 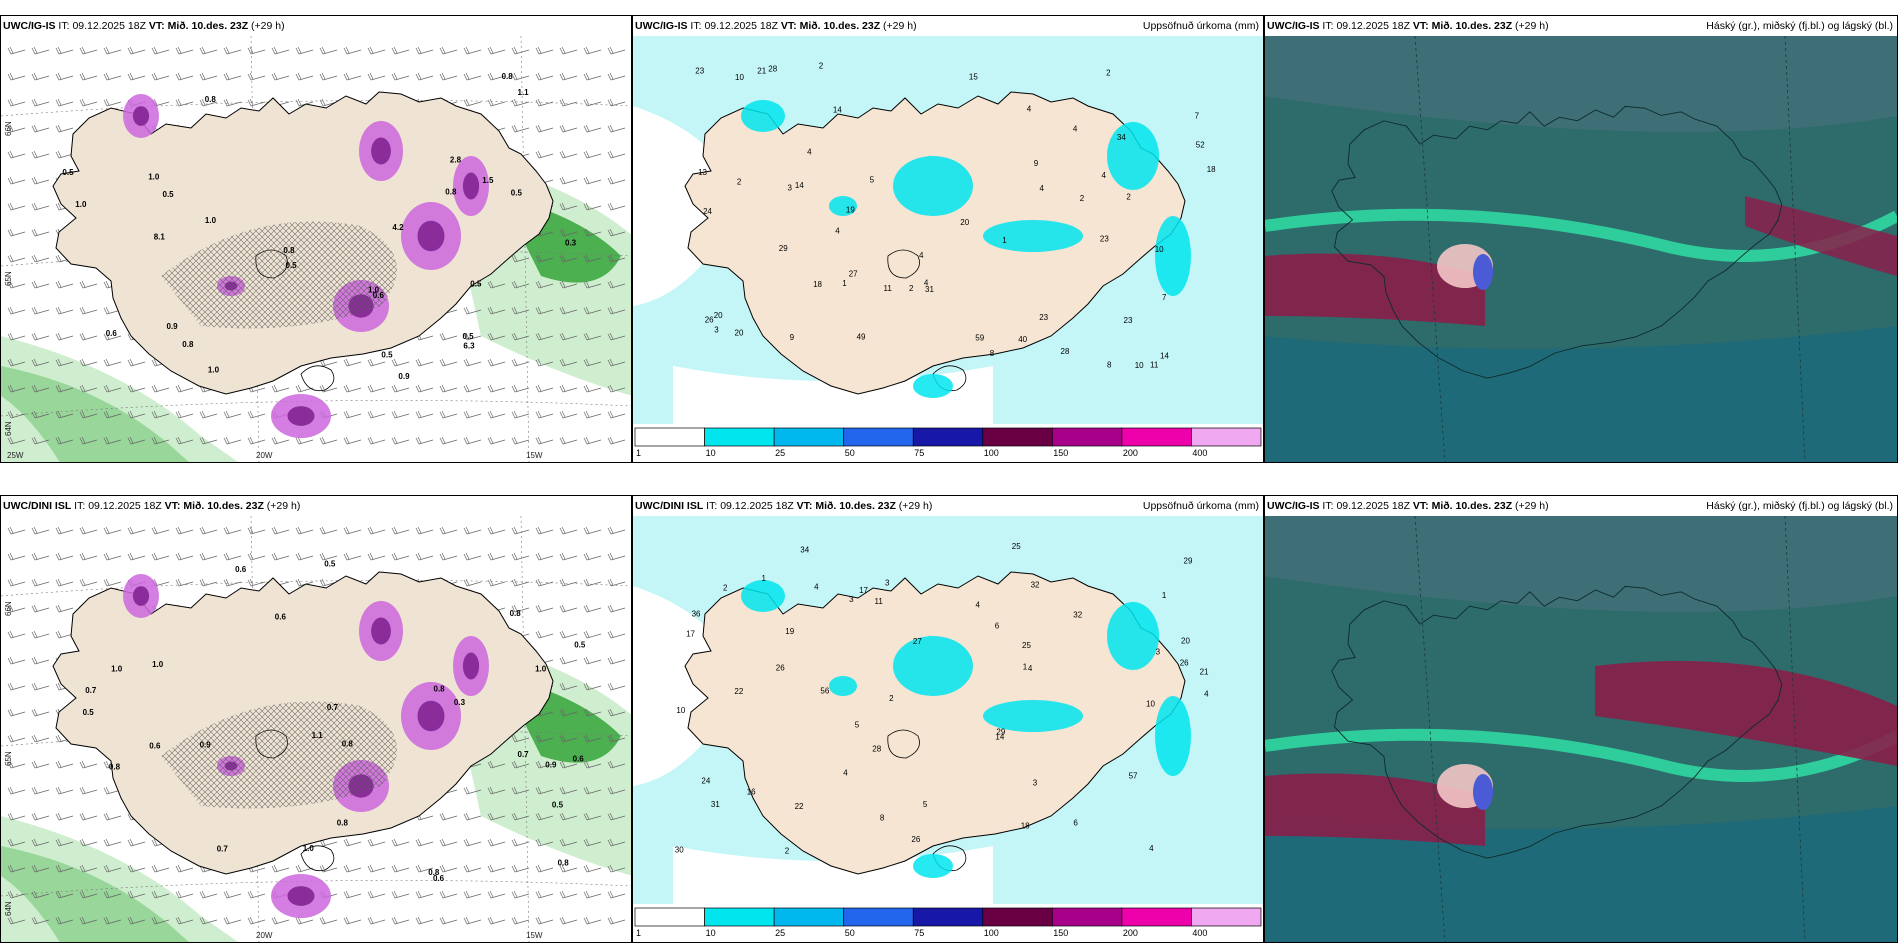 I want to click on valid-time: Mið. 10.des. 23Z, so click(x=223, y=506).